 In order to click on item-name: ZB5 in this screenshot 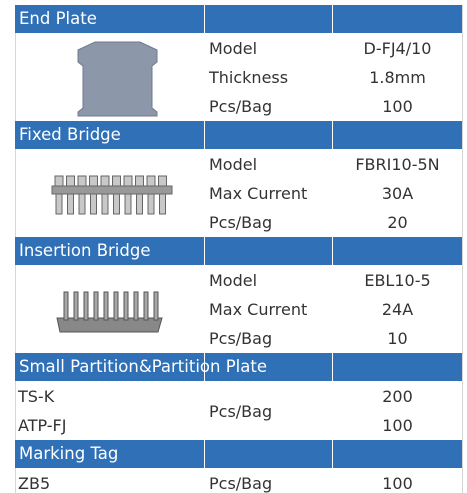, I will do `click(34, 483)`.